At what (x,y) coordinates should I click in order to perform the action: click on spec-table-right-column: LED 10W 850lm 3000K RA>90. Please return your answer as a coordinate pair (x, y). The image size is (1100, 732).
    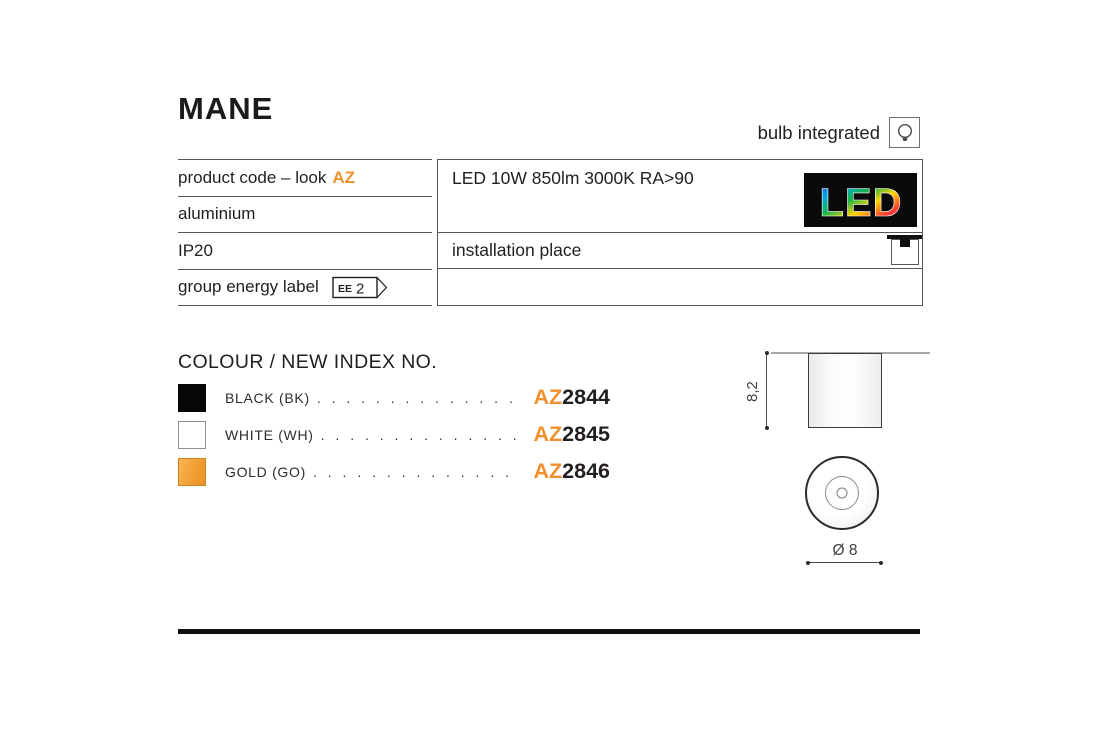
    Looking at the image, I should click on (680, 232).